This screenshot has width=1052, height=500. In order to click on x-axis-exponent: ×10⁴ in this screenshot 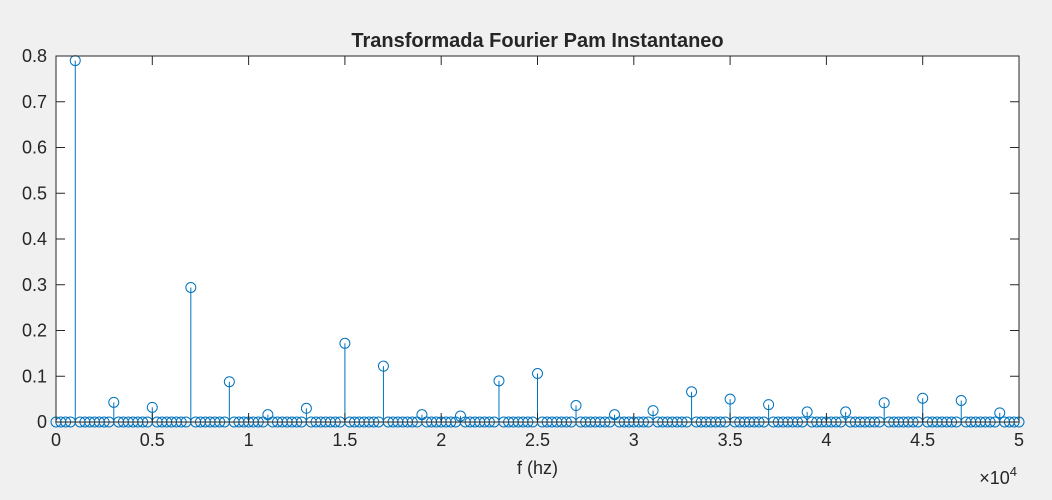, I will do `click(998, 476)`.